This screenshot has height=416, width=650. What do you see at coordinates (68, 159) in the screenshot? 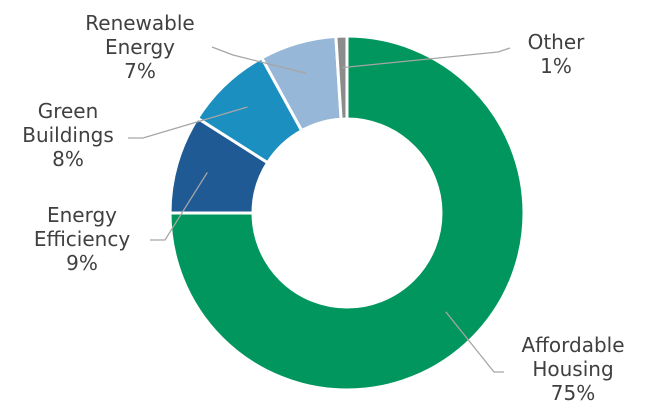
I see `data-label-line: 8%` at bounding box center [68, 159].